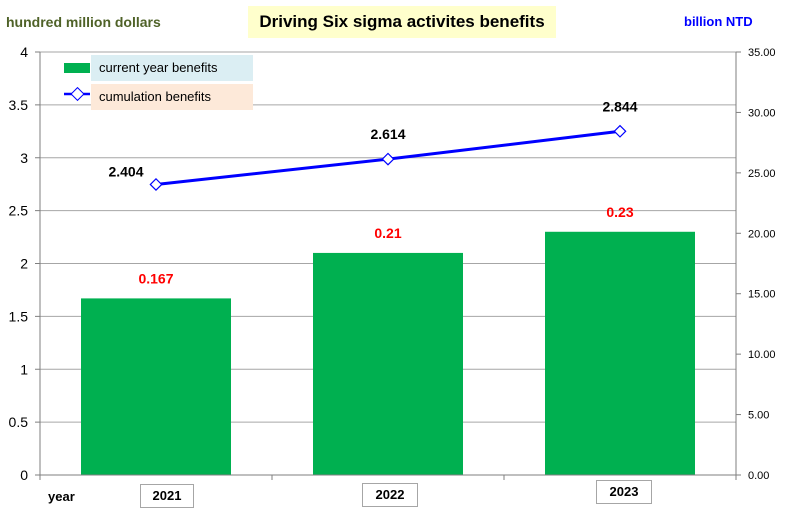  Describe the element at coordinates (24, 264) in the screenshot. I see `left-axis-tick-label: 2` at that location.